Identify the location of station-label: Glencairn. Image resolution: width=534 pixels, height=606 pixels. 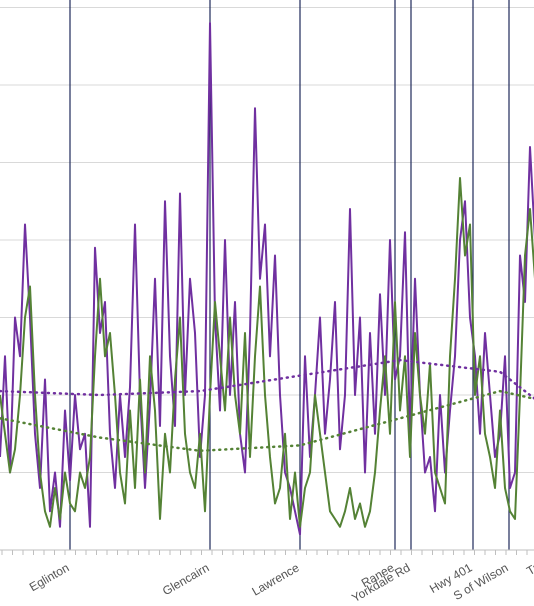
(185, 579).